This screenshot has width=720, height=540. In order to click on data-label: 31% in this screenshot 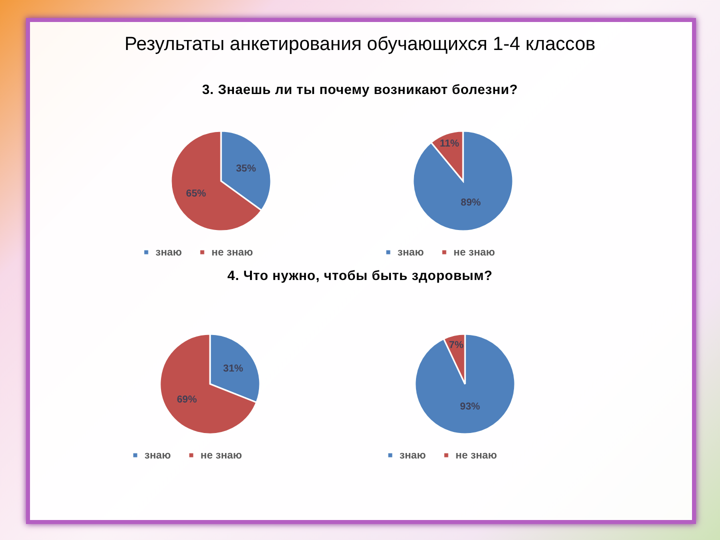, I will do `click(233, 368)`.